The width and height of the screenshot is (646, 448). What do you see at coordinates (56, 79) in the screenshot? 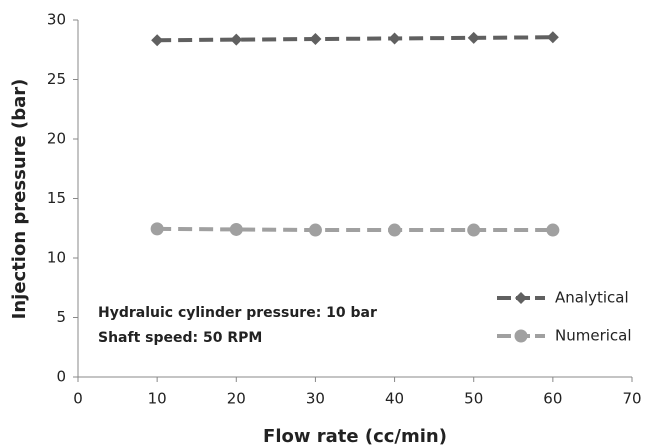
I see `y-tick-label: 25` at bounding box center [56, 79].